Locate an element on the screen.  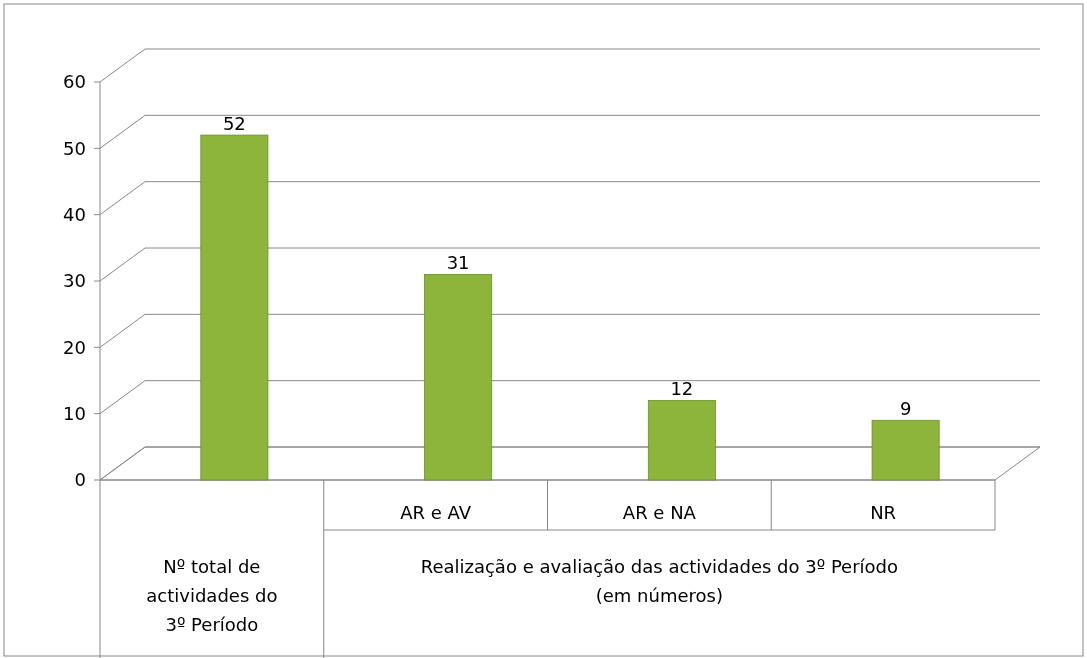
y-tick-label: 10 is located at coordinates (74, 413).